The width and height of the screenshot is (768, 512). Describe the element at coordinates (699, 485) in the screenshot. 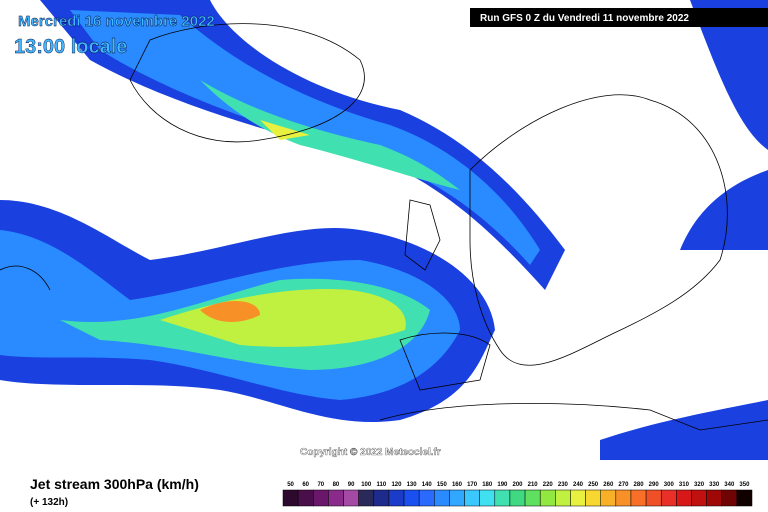

I see `legend-label: 320` at that location.